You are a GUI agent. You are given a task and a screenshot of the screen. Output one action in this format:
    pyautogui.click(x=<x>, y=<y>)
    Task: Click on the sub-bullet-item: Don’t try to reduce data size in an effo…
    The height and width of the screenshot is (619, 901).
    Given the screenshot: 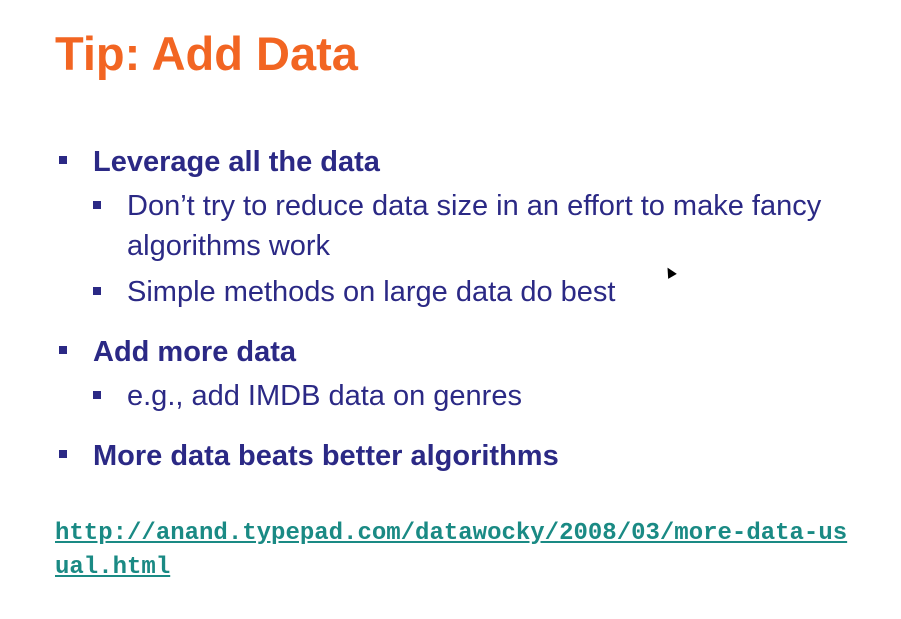 What is the action you would take?
    pyautogui.click(x=475, y=226)
    